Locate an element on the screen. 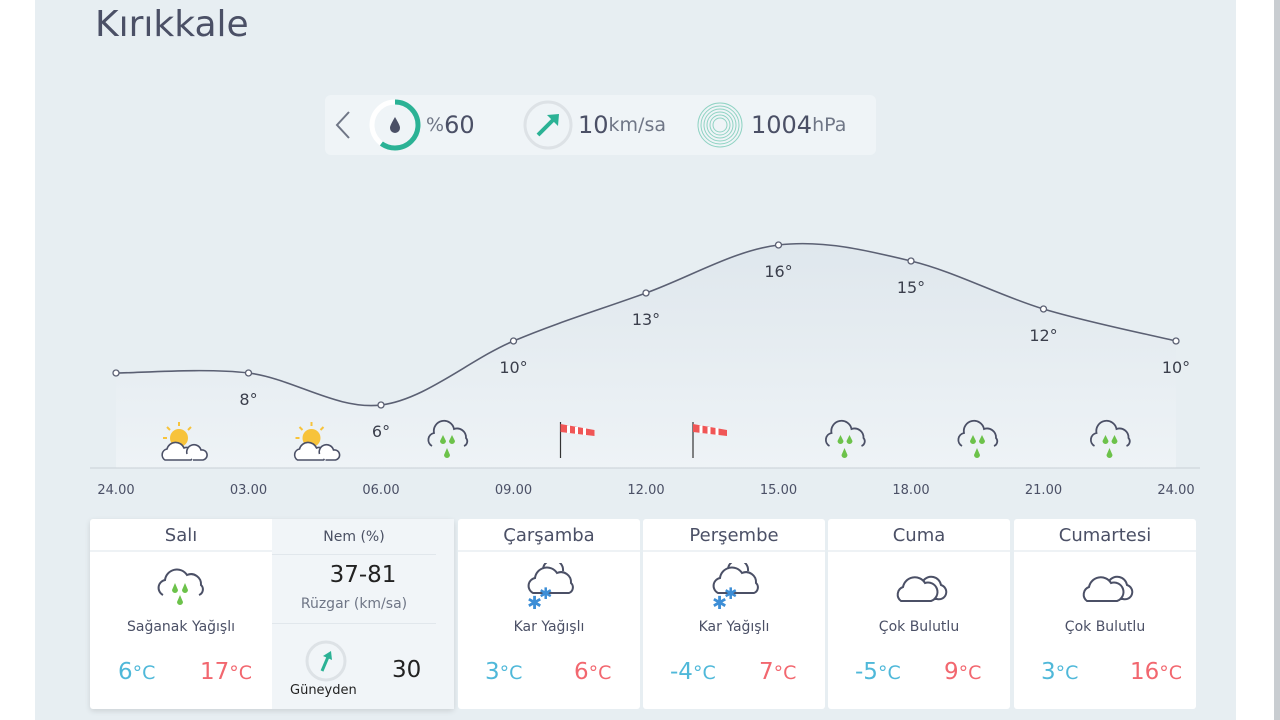  hour-label: 21.00 is located at coordinates (1043, 490).